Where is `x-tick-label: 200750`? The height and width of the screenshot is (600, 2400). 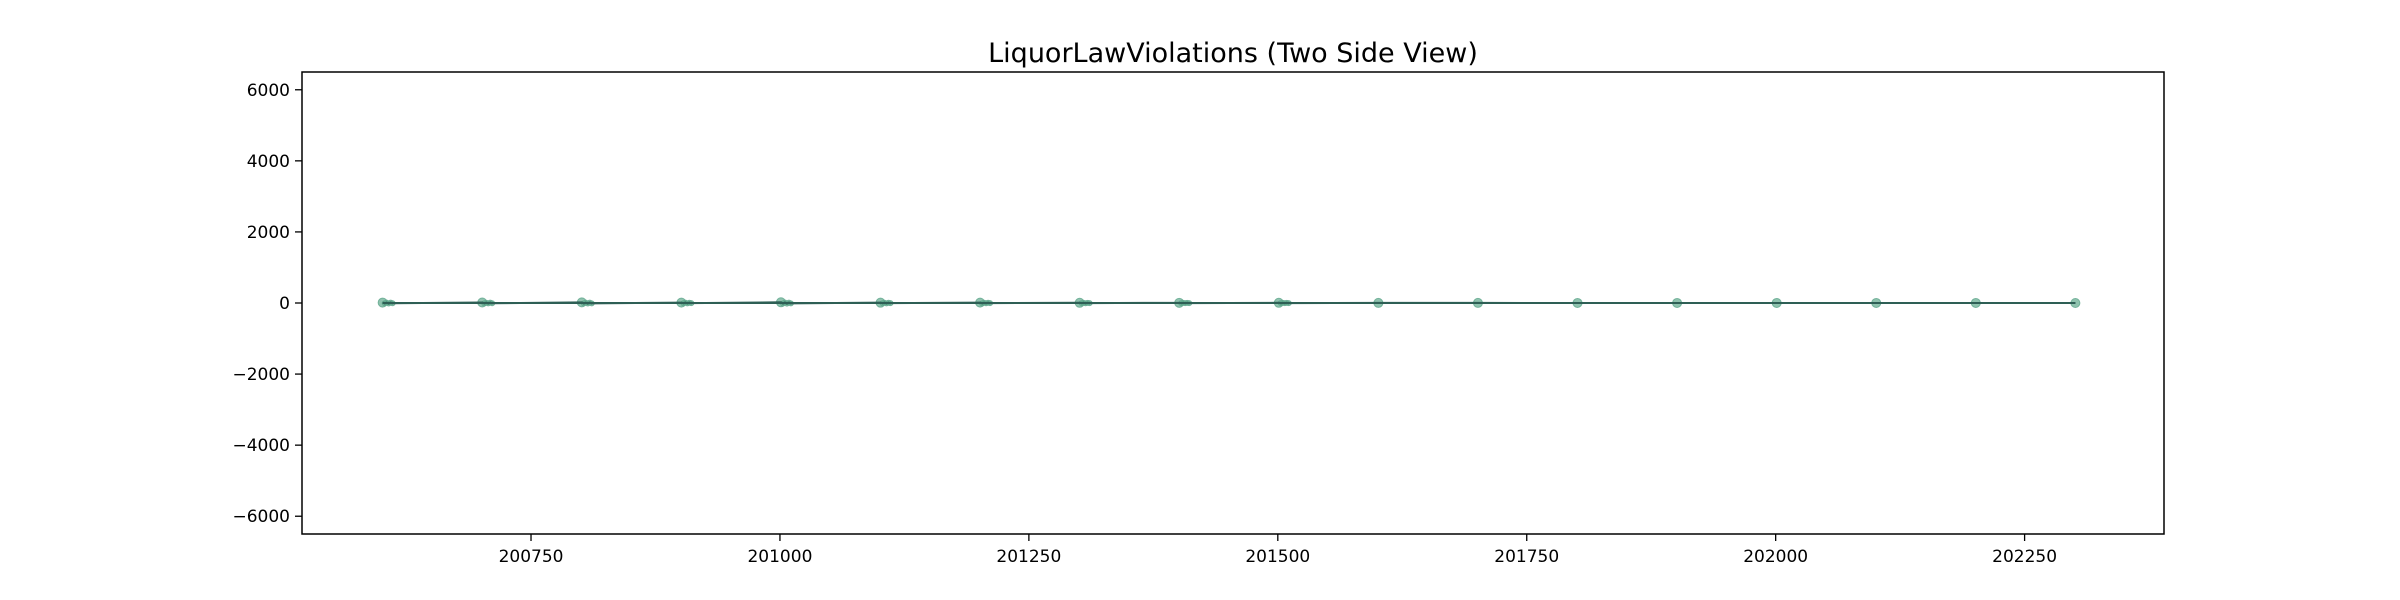 x-tick-label: 200750 is located at coordinates (531, 557).